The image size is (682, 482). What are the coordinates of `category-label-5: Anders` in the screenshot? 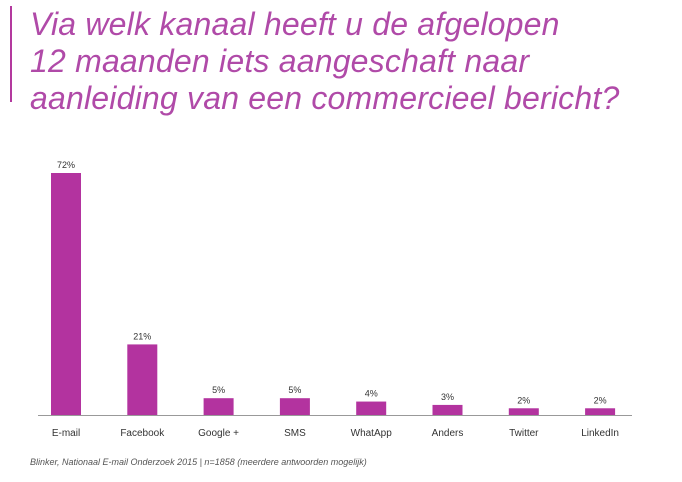 It's located at (448, 433).